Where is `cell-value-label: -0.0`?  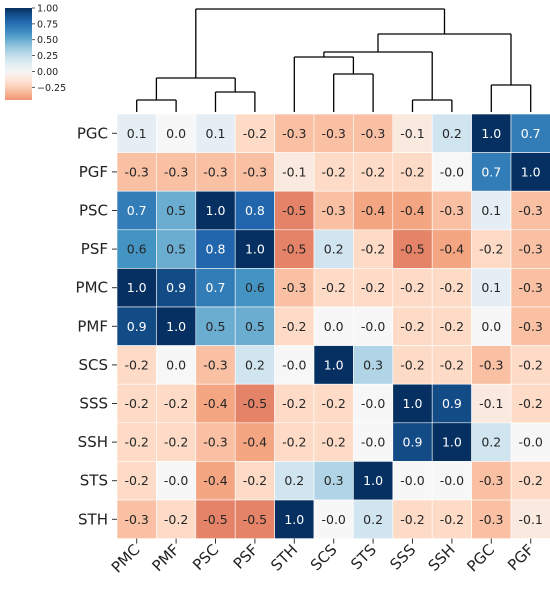 cell-value-label: -0.0 is located at coordinates (452, 480).